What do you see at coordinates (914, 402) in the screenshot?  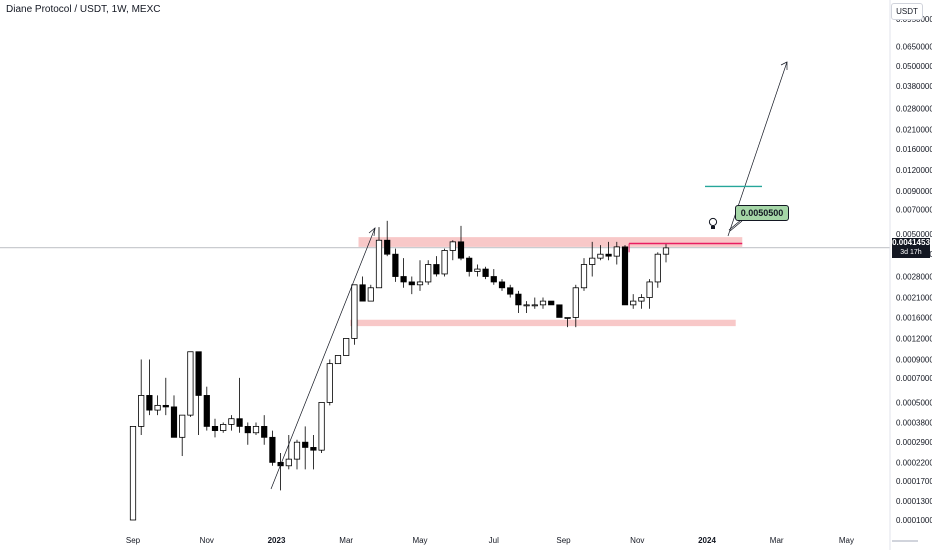 I see `price-tick-label: 0.0005000` at bounding box center [914, 402].